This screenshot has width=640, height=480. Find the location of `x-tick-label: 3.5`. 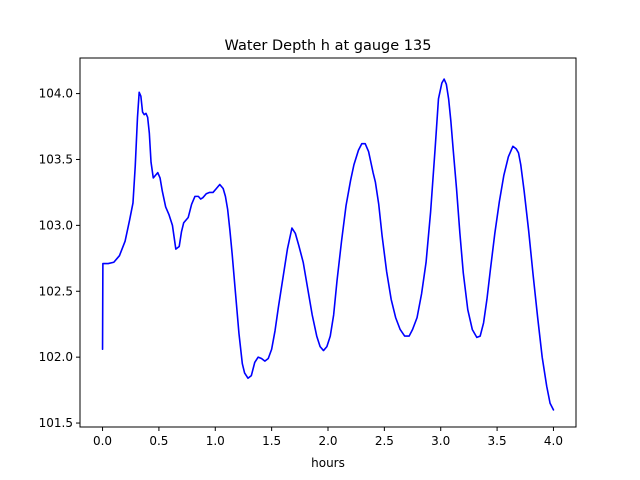

x-tick-label: 3.5 is located at coordinates (497, 441).